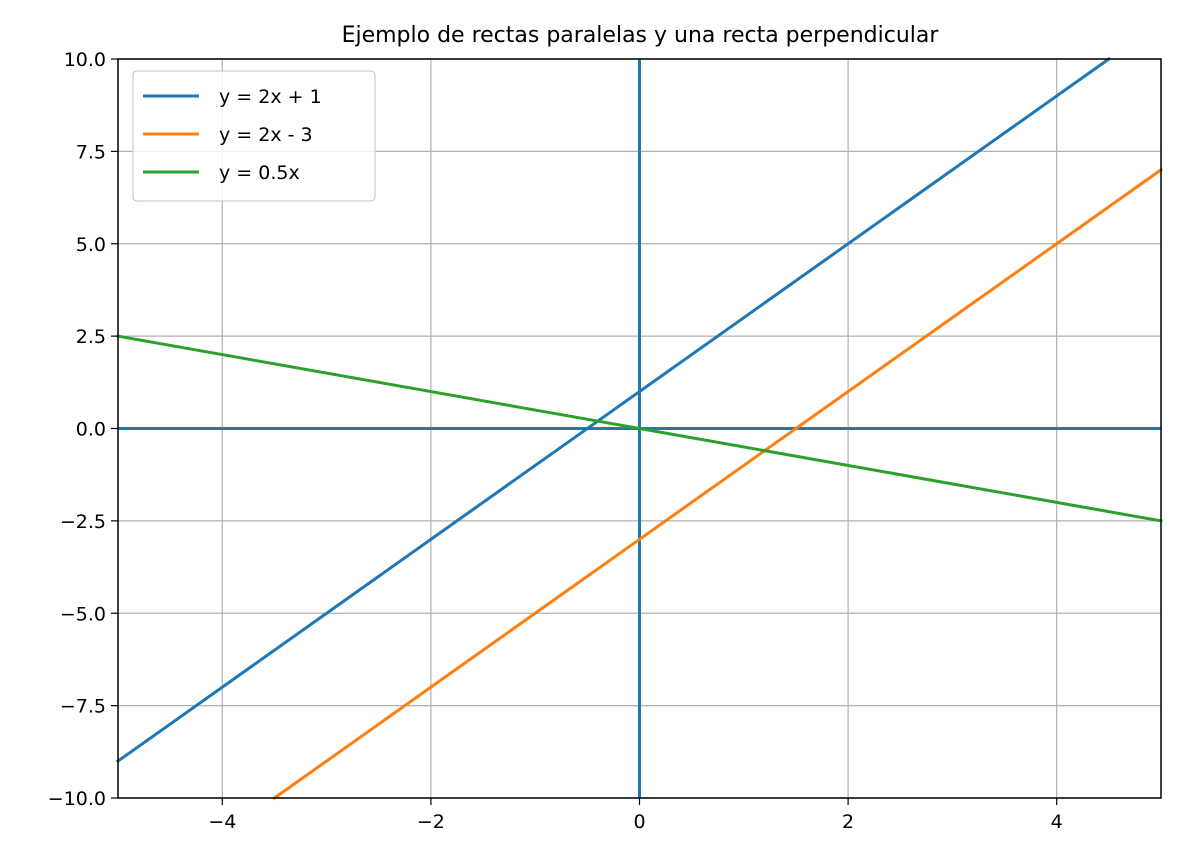  What do you see at coordinates (1057, 822) in the screenshot?
I see `x-tick-label: 4` at bounding box center [1057, 822].